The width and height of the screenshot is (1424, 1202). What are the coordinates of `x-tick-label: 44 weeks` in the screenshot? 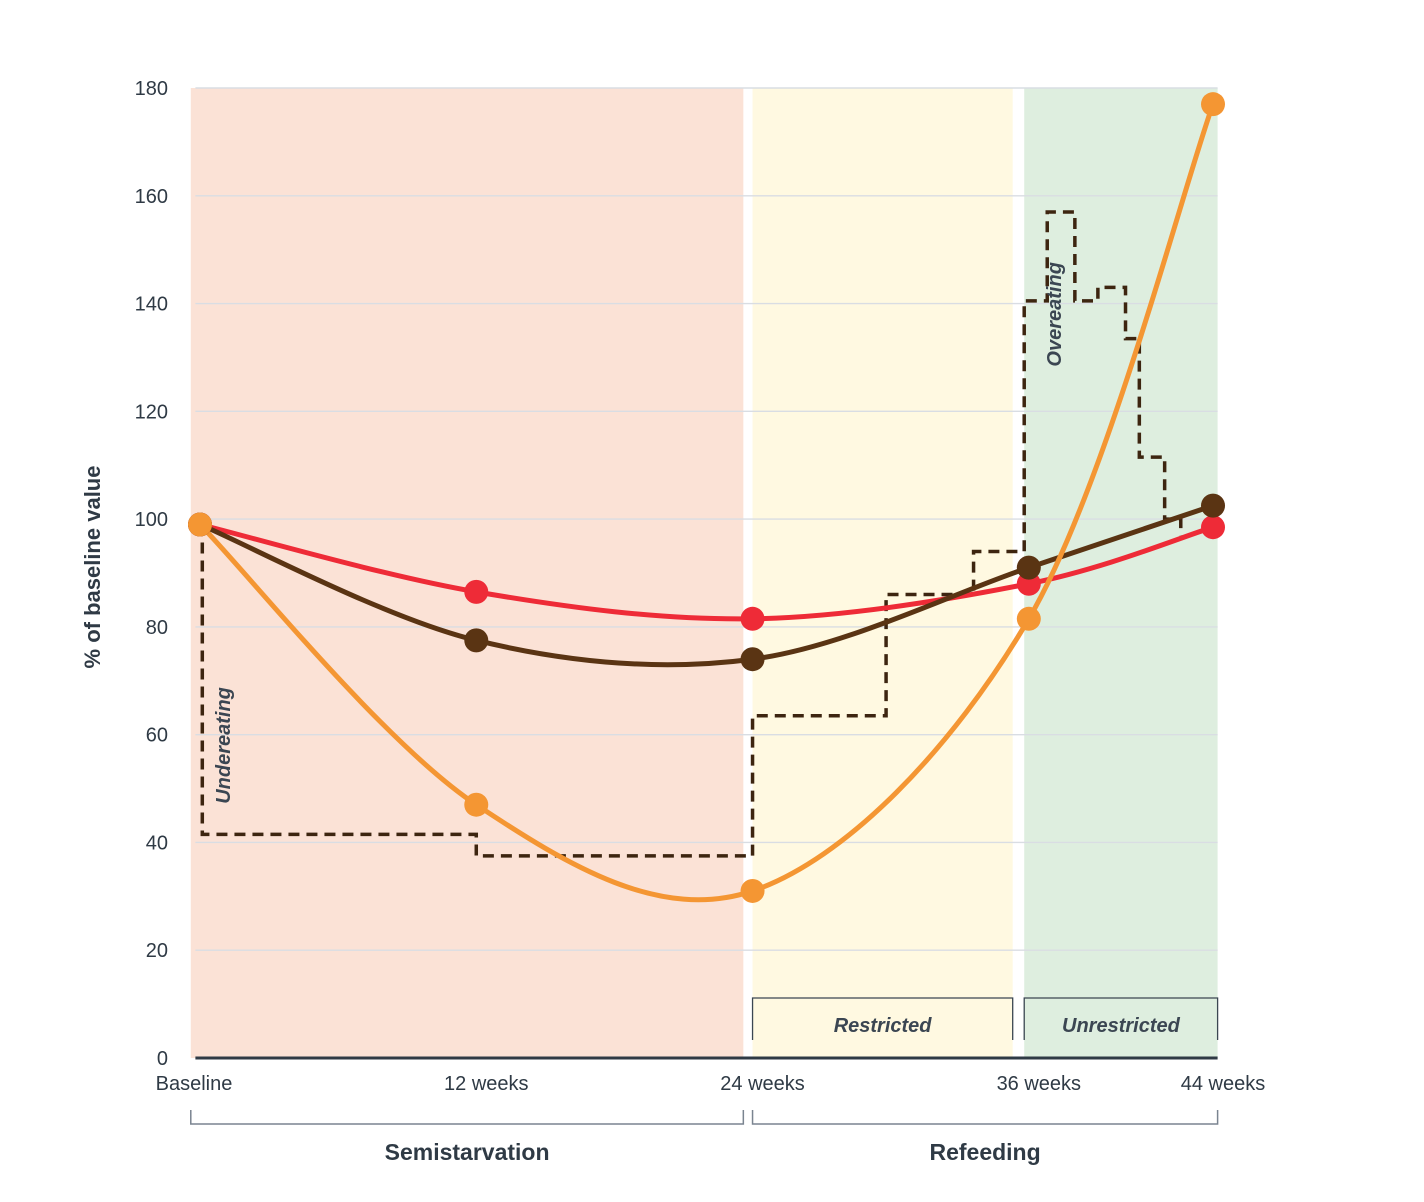 It's located at (1223, 1084).